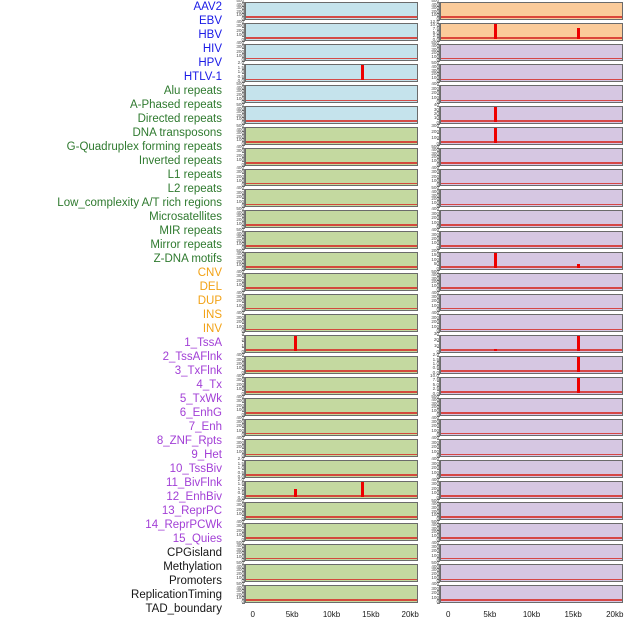 The image size is (630, 630). What do you see at coordinates (235, 52) in the screenshot?
I see `y-axis-left-2: 0 100 200 300 400` at bounding box center [235, 52].